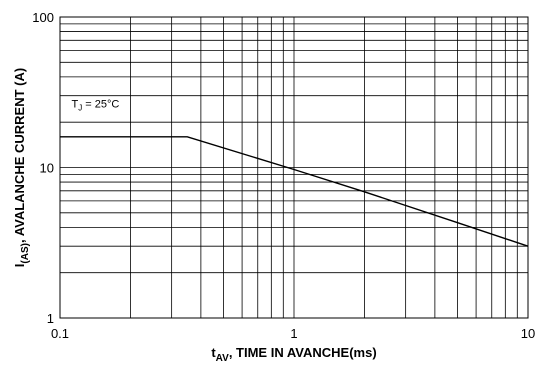 The height and width of the screenshot is (371, 542). Describe the element at coordinates (96, 106) in the screenshot. I see `annotation-junction-temp: TJ = 25°C` at that location.